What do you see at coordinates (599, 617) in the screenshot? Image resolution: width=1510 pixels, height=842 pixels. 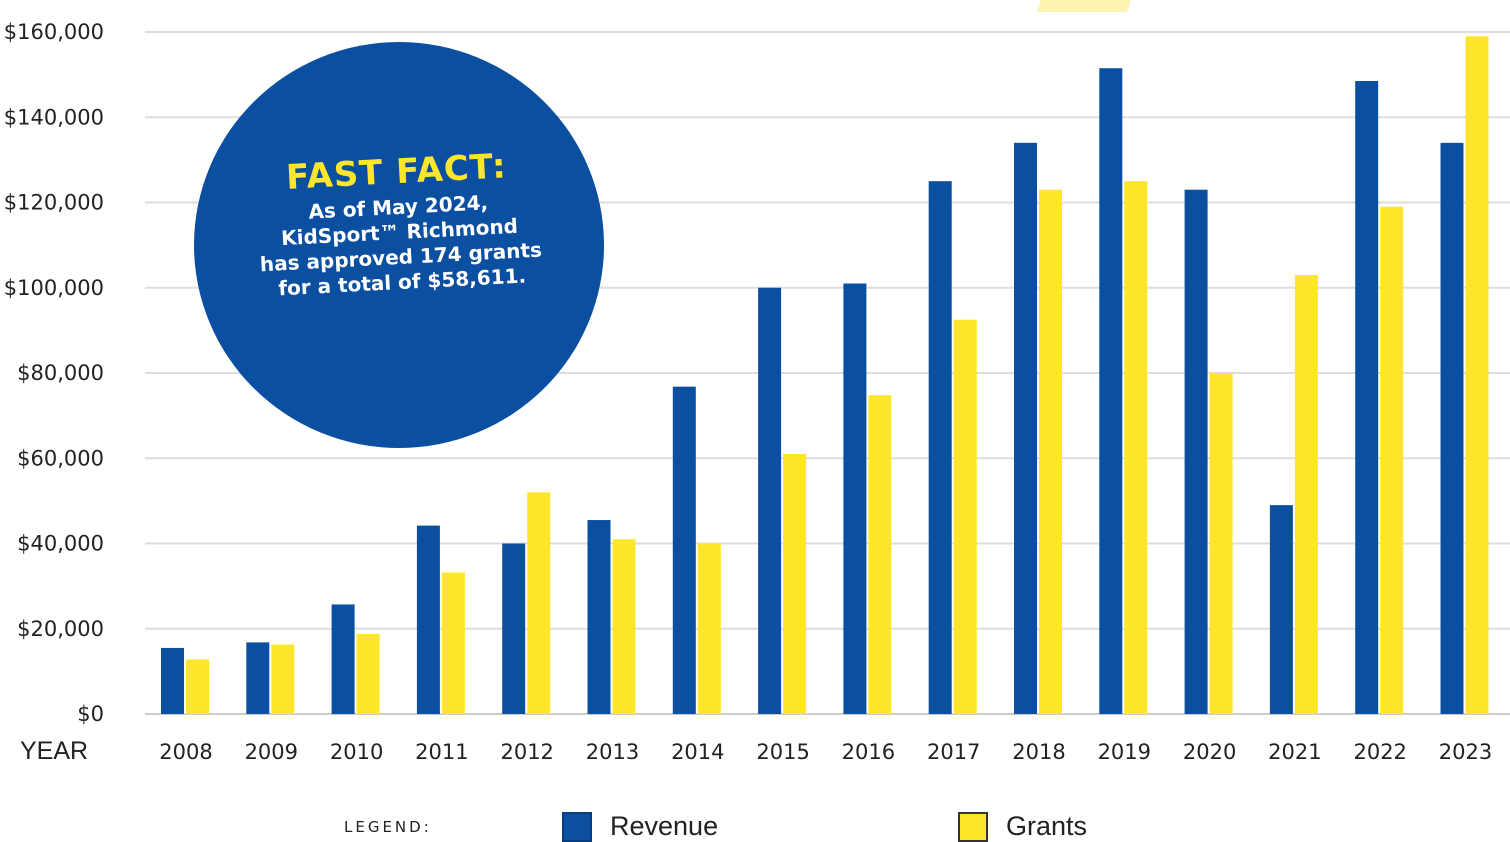 I see `bar-revenue-2013` at bounding box center [599, 617].